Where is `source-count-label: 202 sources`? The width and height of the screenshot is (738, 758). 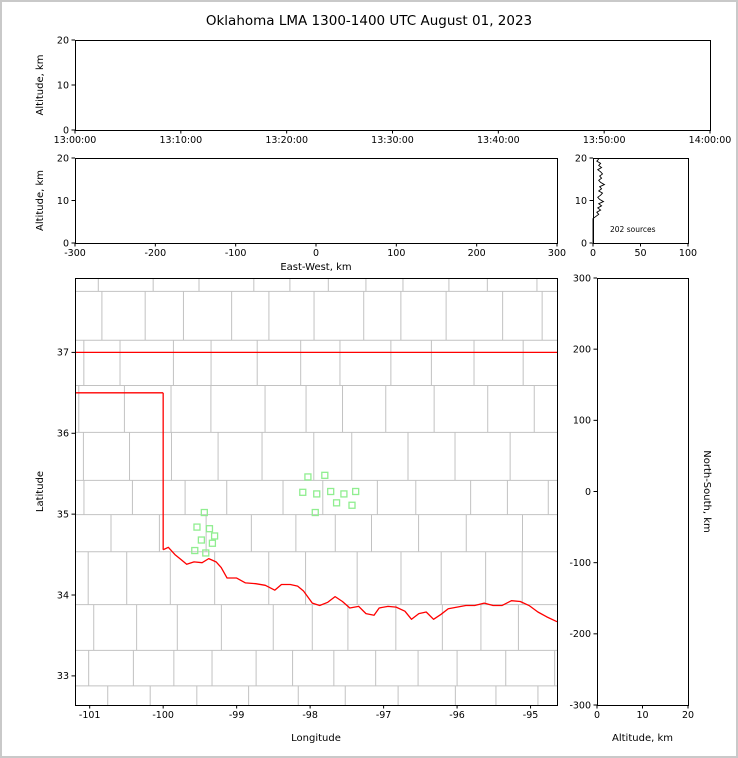
source-count-label: 202 sources is located at coordinates (633, 229).